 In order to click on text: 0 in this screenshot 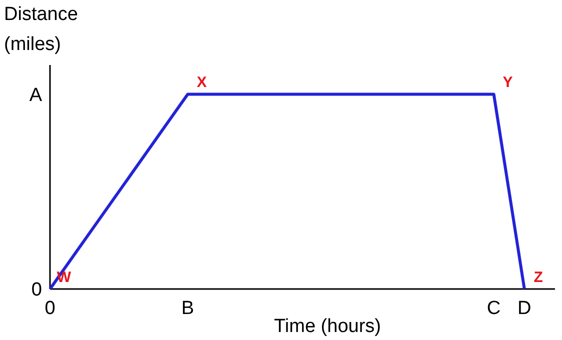, I will do `click(36, 290)`.